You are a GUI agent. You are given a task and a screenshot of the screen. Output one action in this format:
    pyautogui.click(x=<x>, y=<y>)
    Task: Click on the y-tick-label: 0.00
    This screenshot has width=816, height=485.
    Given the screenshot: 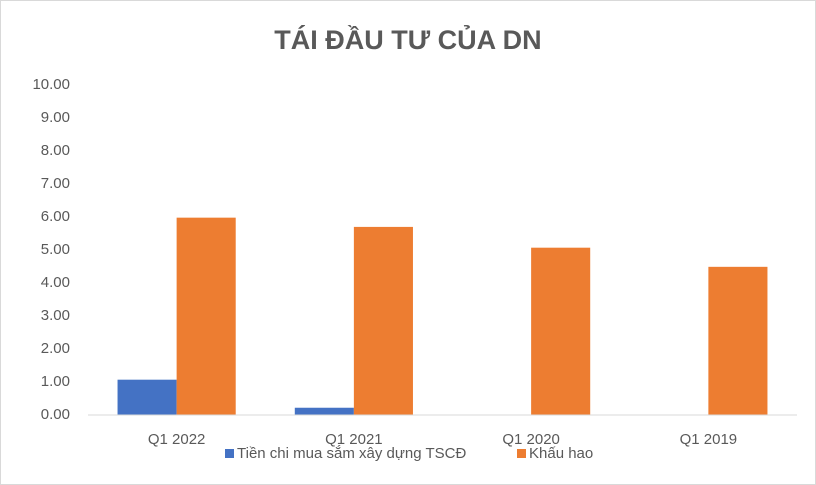 What is the action you would take?
    pyautogui.click(x=55, y=414)
    